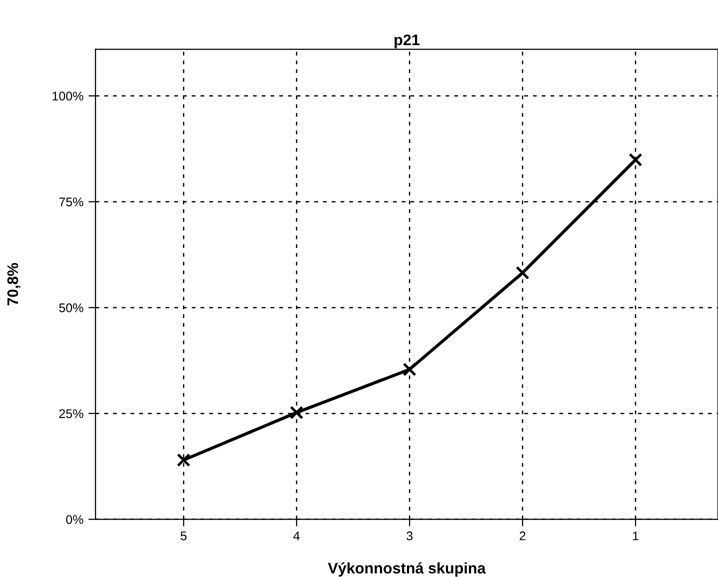  What do you see at coordinates (71, 202) in the screenshot?
I see `y-tick-label: 75%` at bounding box center [71, 202].